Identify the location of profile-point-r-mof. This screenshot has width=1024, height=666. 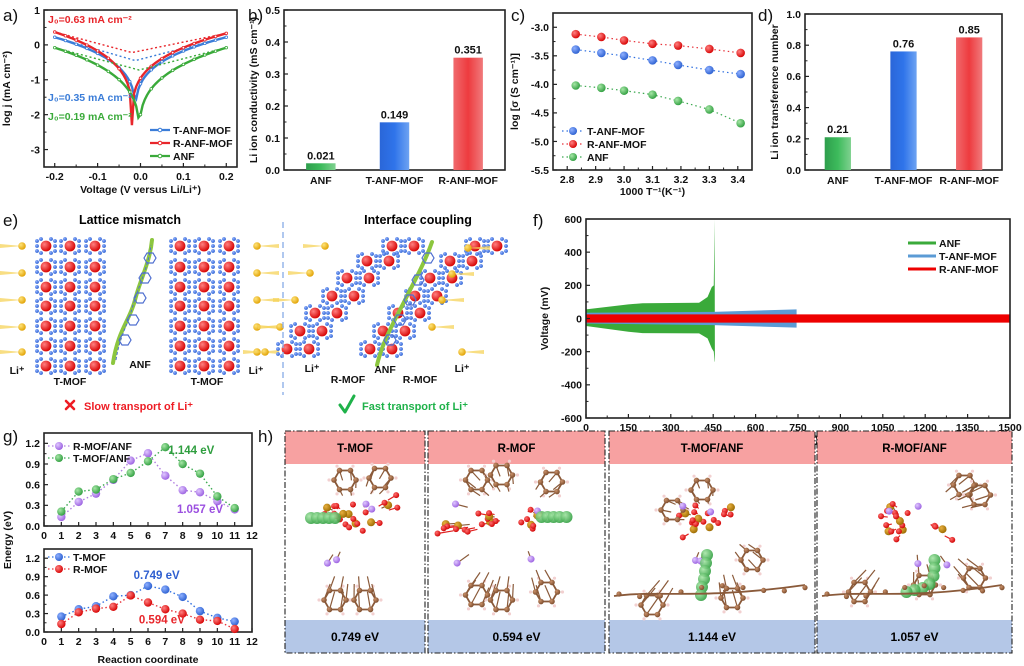
(234, 629).